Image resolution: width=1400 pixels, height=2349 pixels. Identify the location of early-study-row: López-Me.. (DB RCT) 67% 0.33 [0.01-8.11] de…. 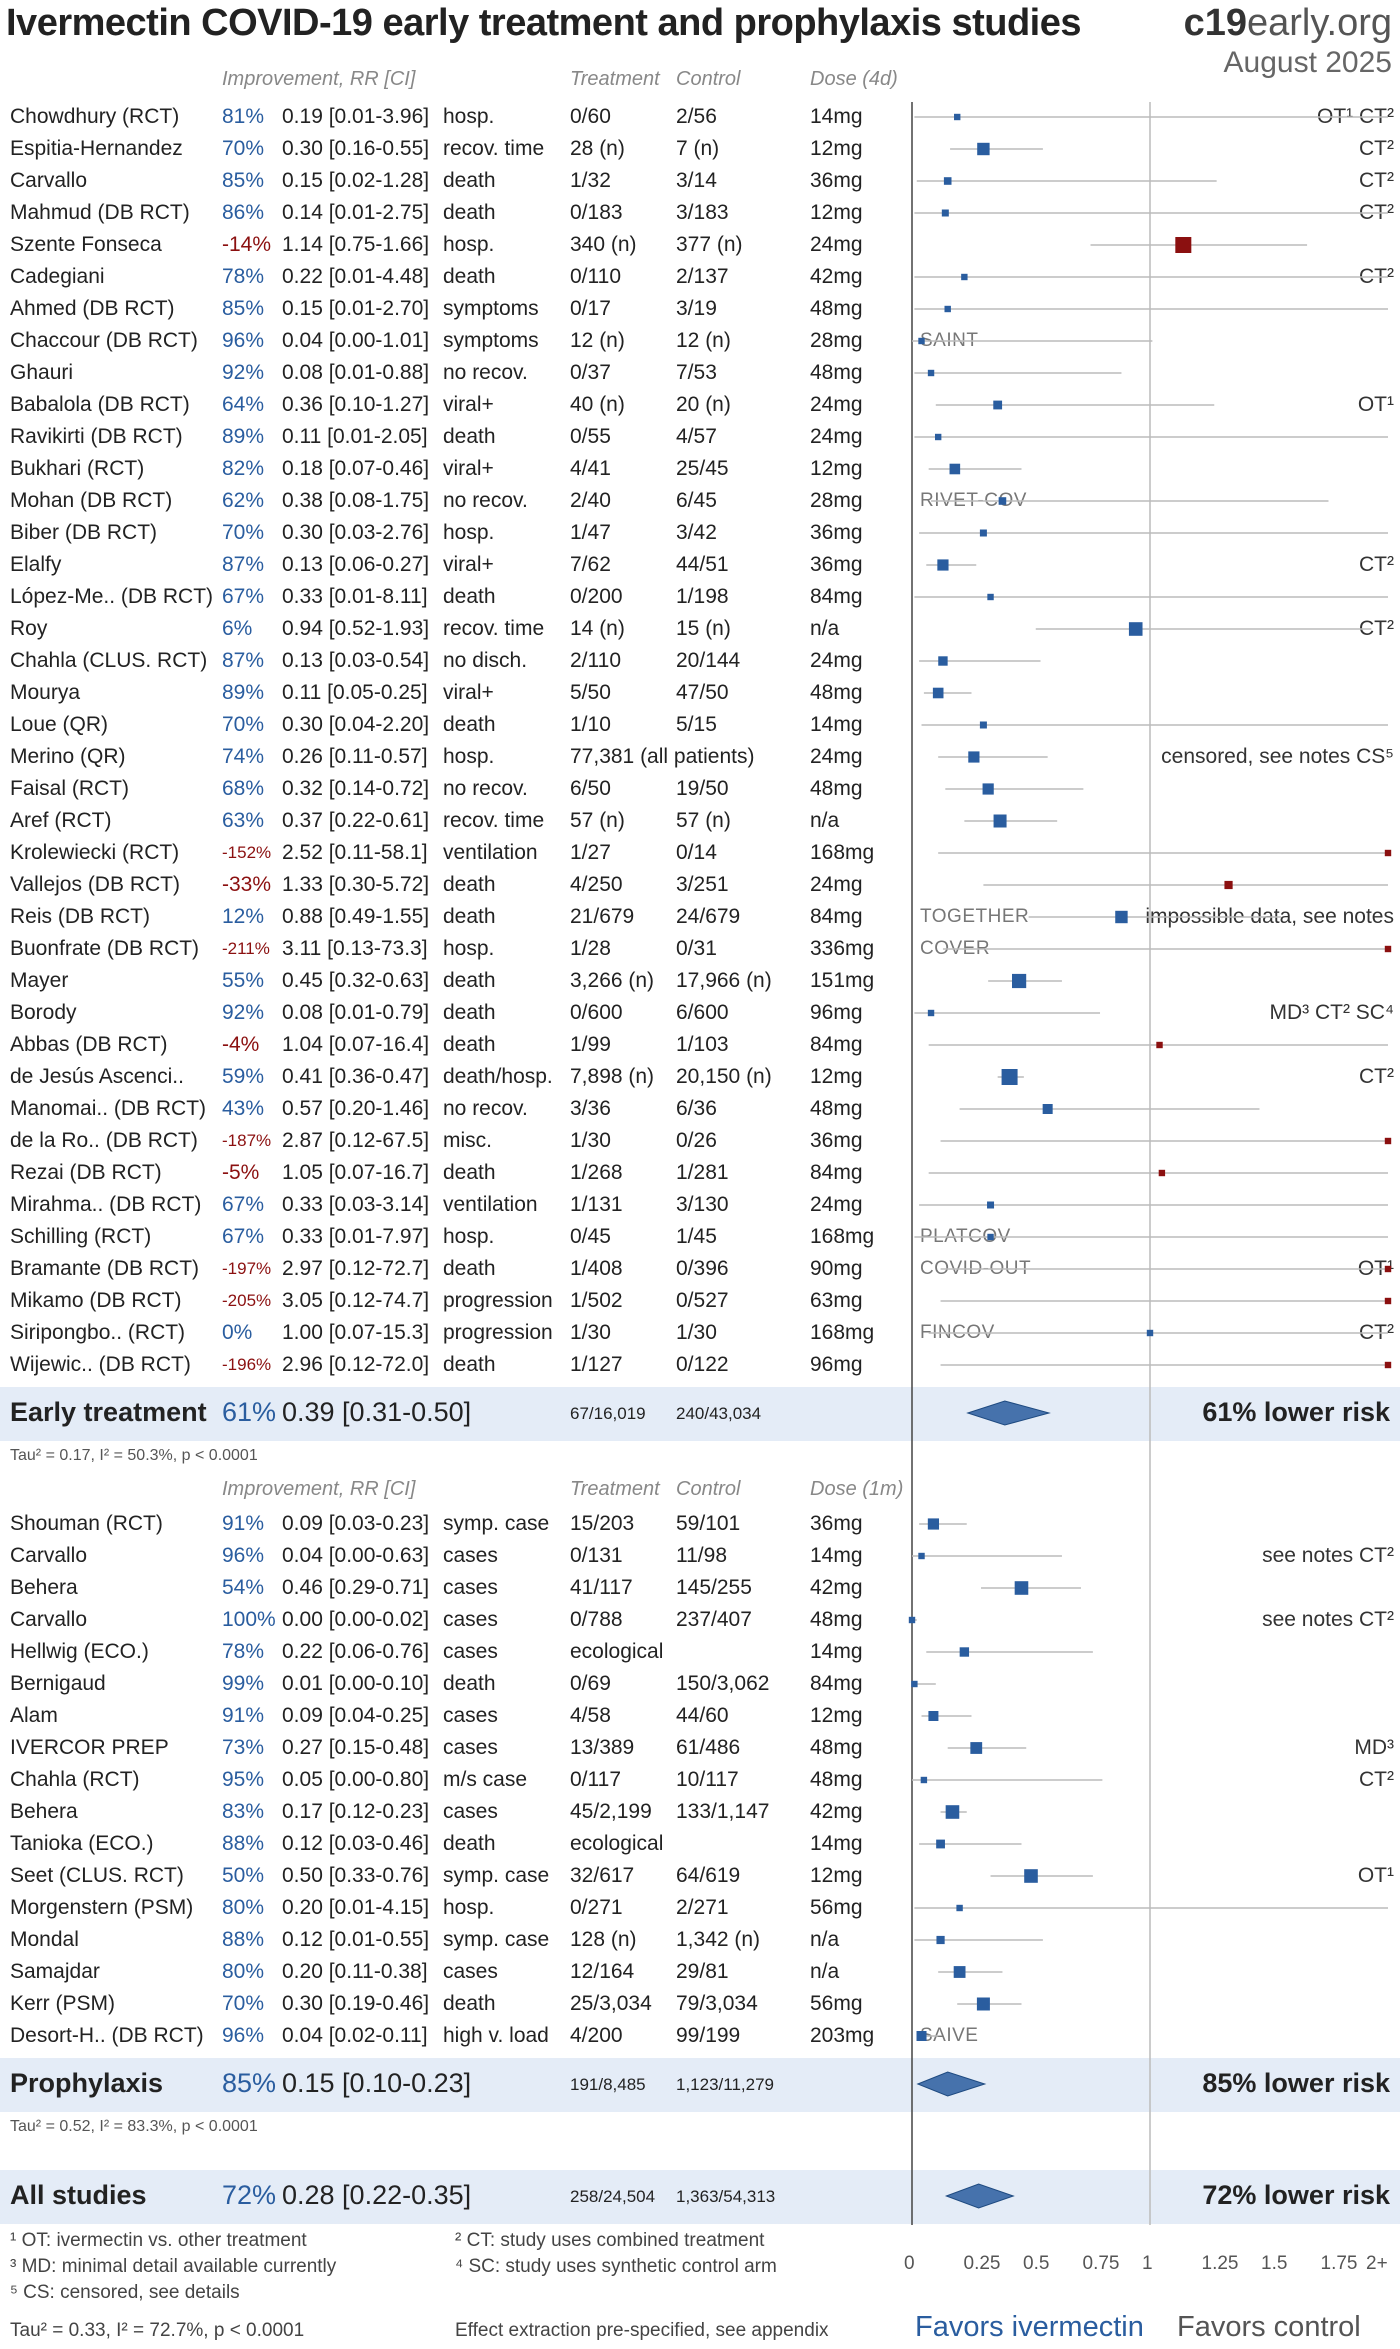
(700, 597).